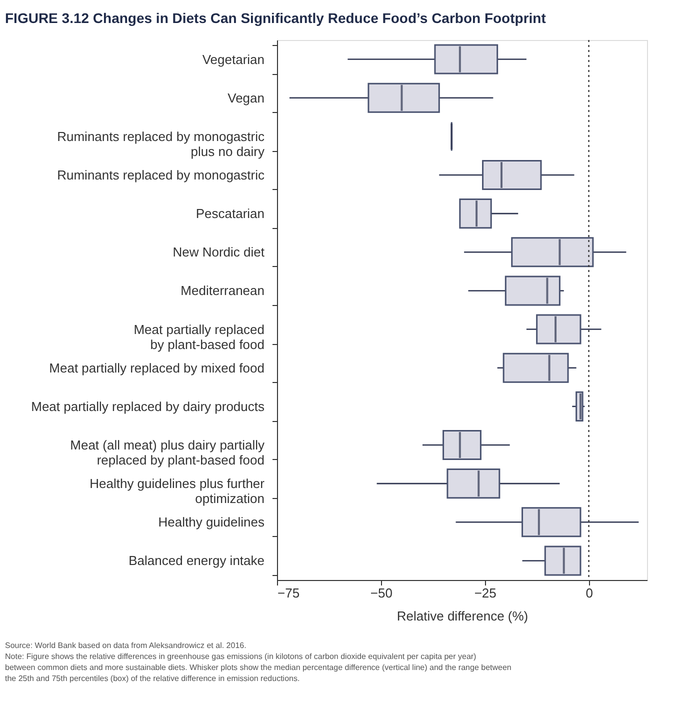 This screenshot has height=721, width=684. I want to click on y-tick-label: Balanced energy intake, so click(196, 560).